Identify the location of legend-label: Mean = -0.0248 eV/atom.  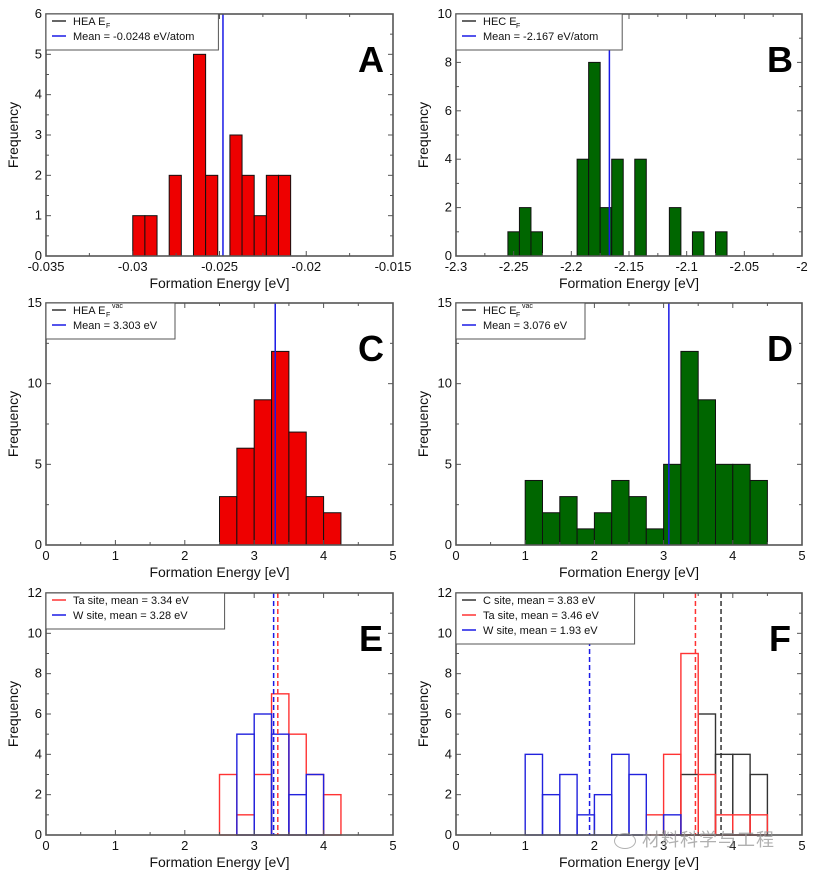
(133, 37).